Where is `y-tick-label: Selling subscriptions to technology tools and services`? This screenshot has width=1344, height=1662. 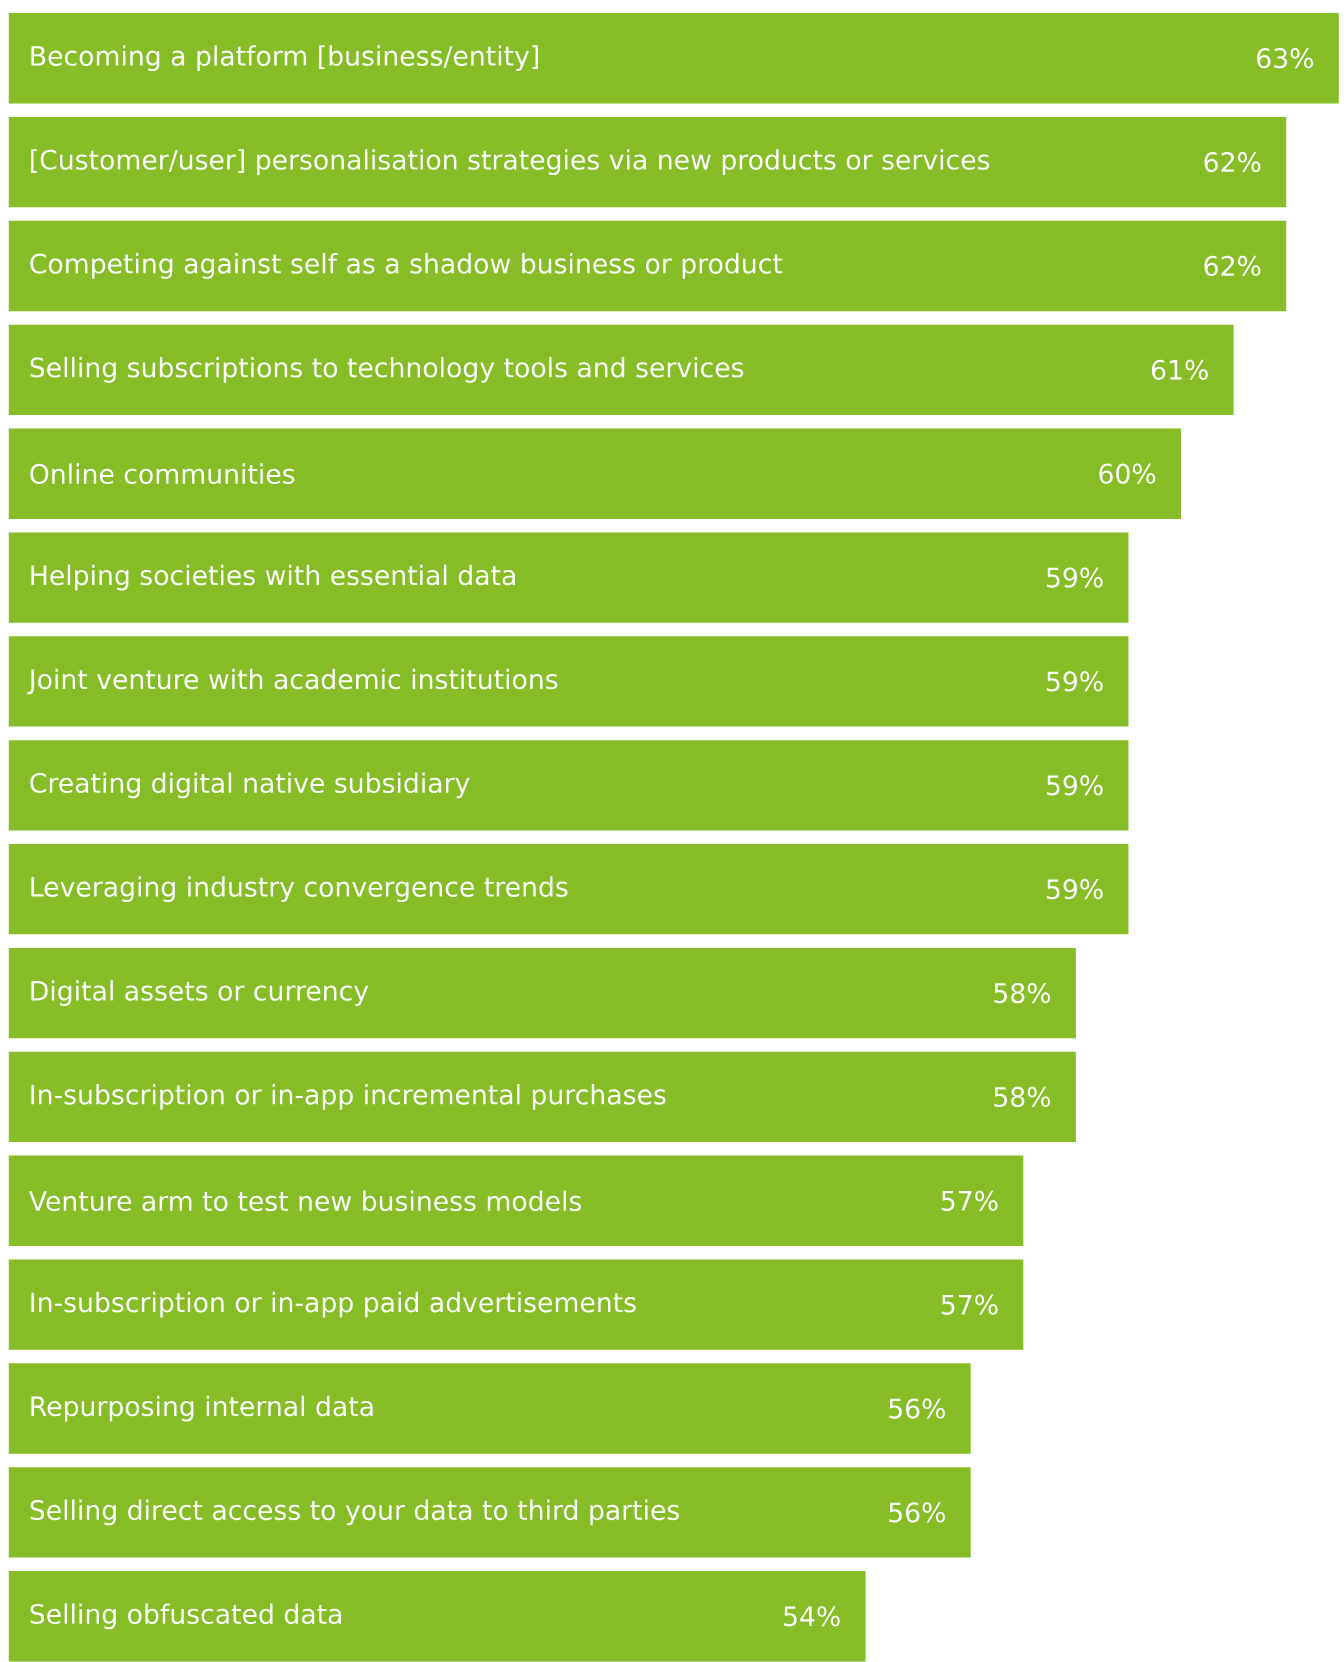
y-tick-label: Selling subscriptions to technology tools and services is located at coordinates (387, 369).